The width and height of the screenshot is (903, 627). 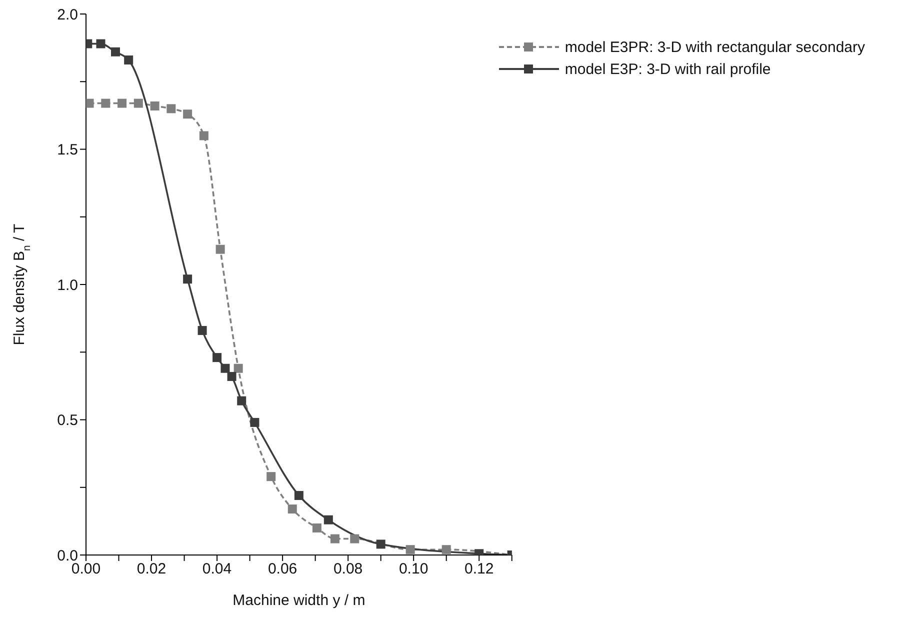 What do you see at coordinates (283, 569) in the screenshot?
I see `x-tick-label: 0.06` at bounding box center [283, 569].